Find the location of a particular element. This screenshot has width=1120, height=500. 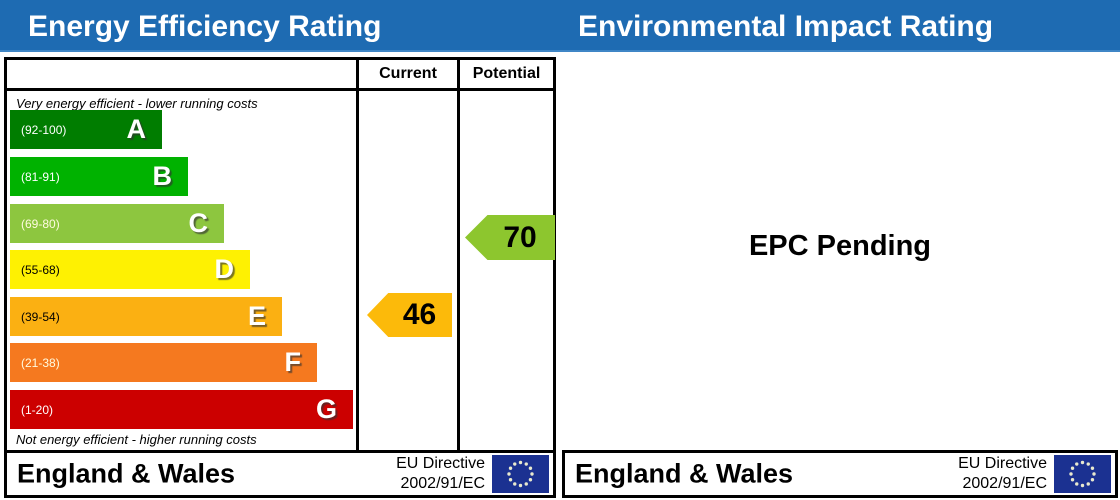

band-bar-d: (55-68) D is located at coordinates (130, 269).